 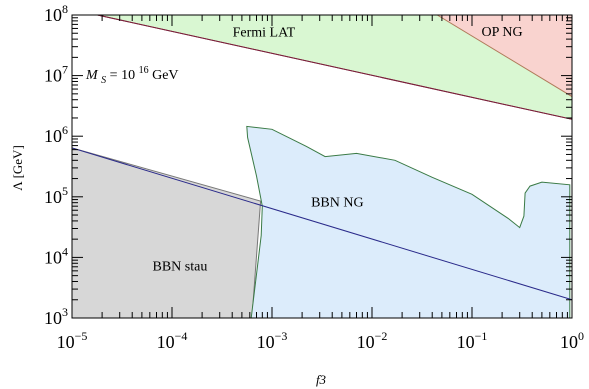 I want to click on y-tick-label: 10⁵, so click(x=56, y=195).